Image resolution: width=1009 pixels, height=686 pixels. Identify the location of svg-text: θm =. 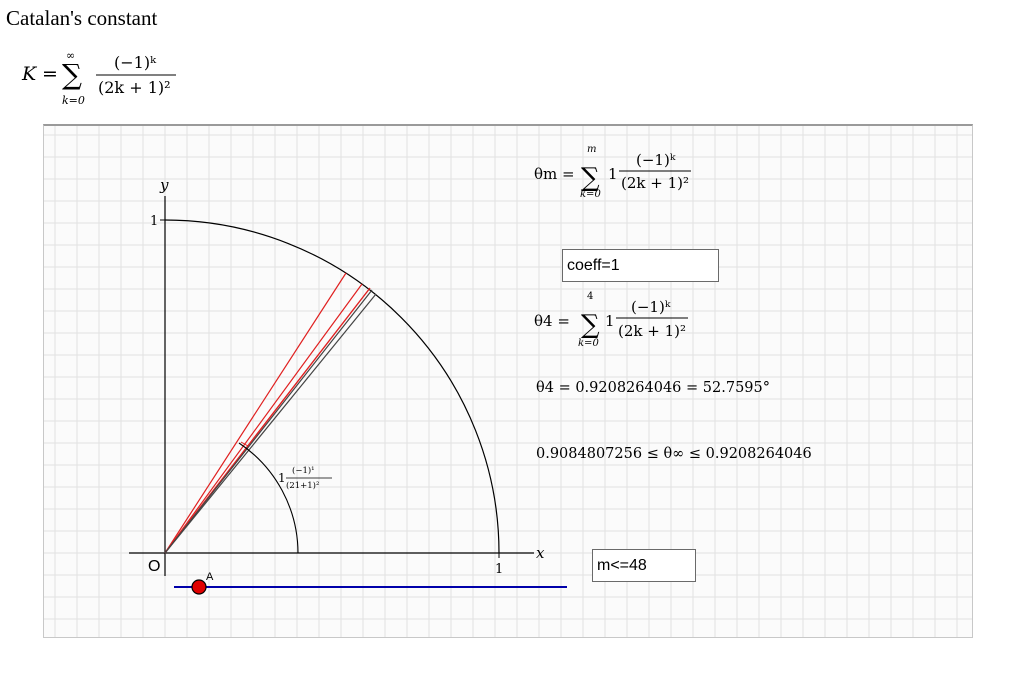
(554, 174).